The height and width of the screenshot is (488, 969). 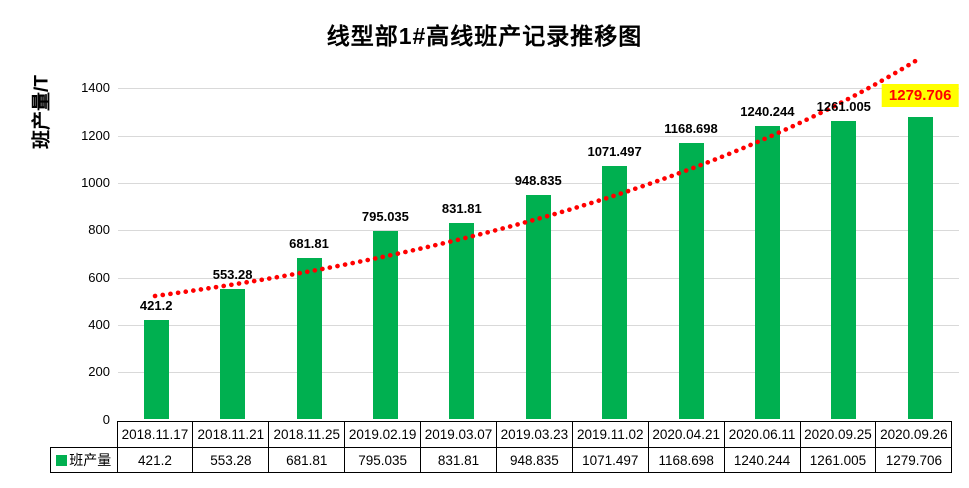 What do you see at coordinates (231, 434) in the screenshot?
I see `table-date-cell: 2018.11.21` at bounding box center [231, 434].